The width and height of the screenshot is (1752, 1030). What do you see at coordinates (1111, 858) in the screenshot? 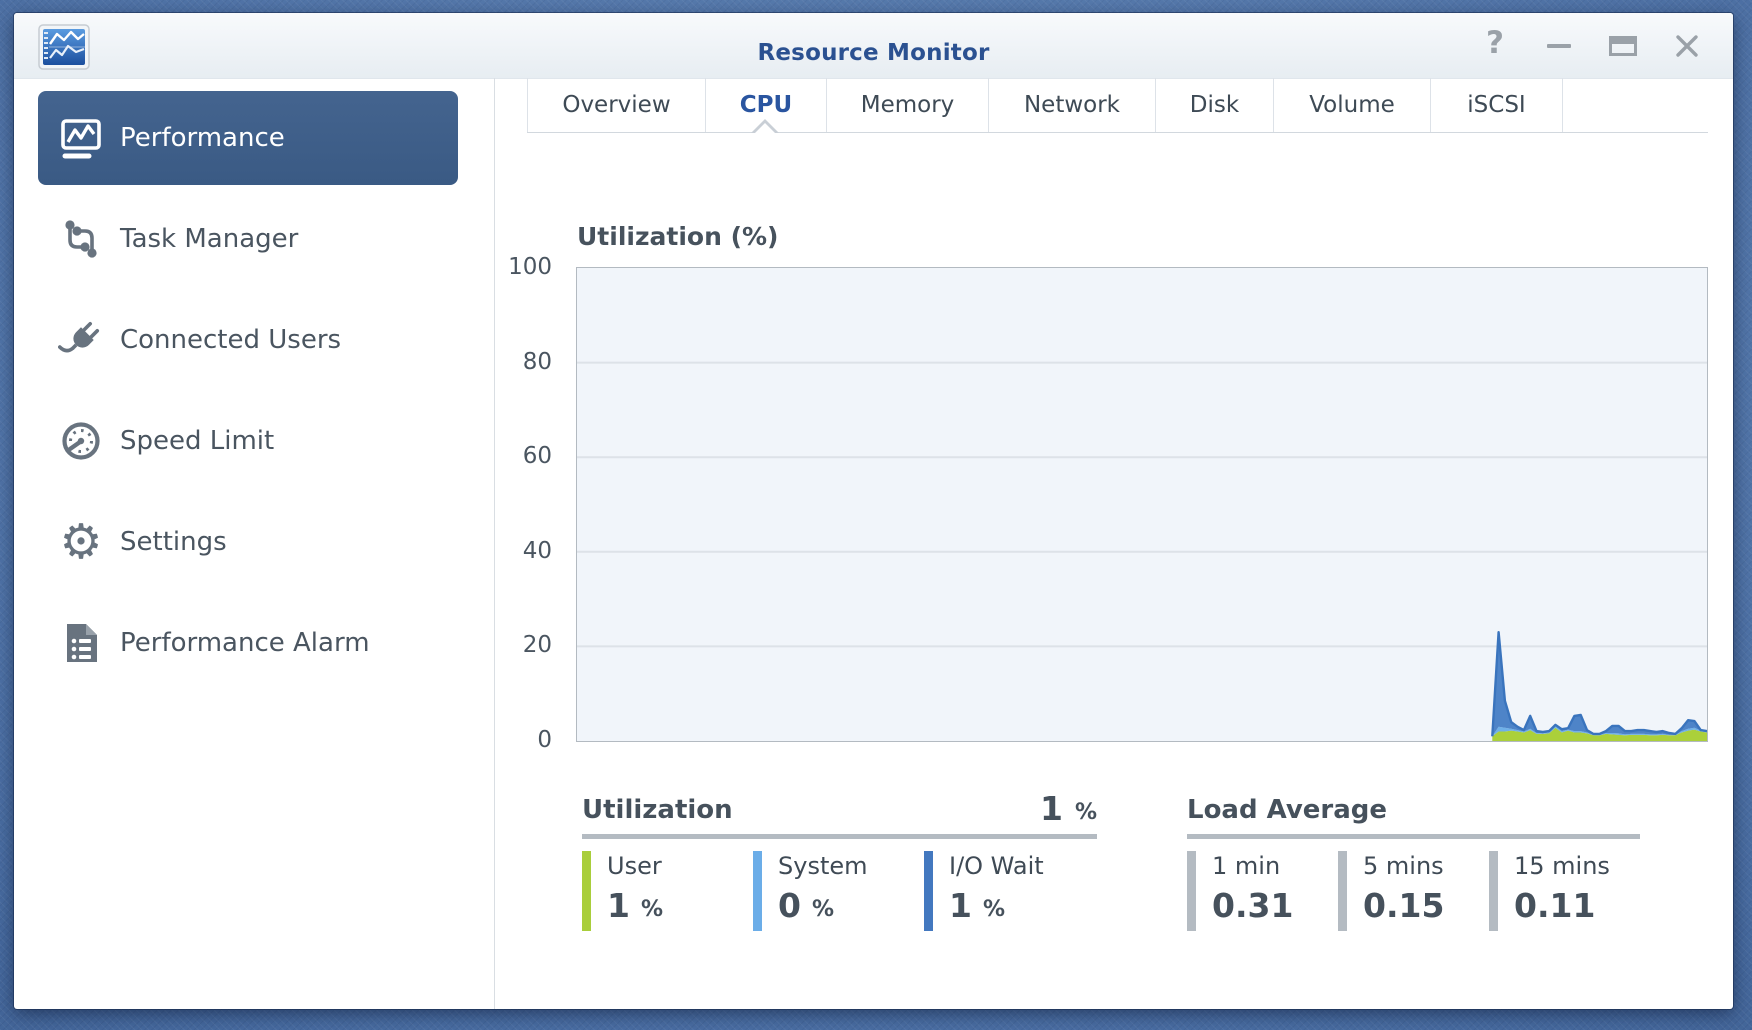
I see `stats-row: Utilization 1 % User 1%` at bounding box center [1111, 858].